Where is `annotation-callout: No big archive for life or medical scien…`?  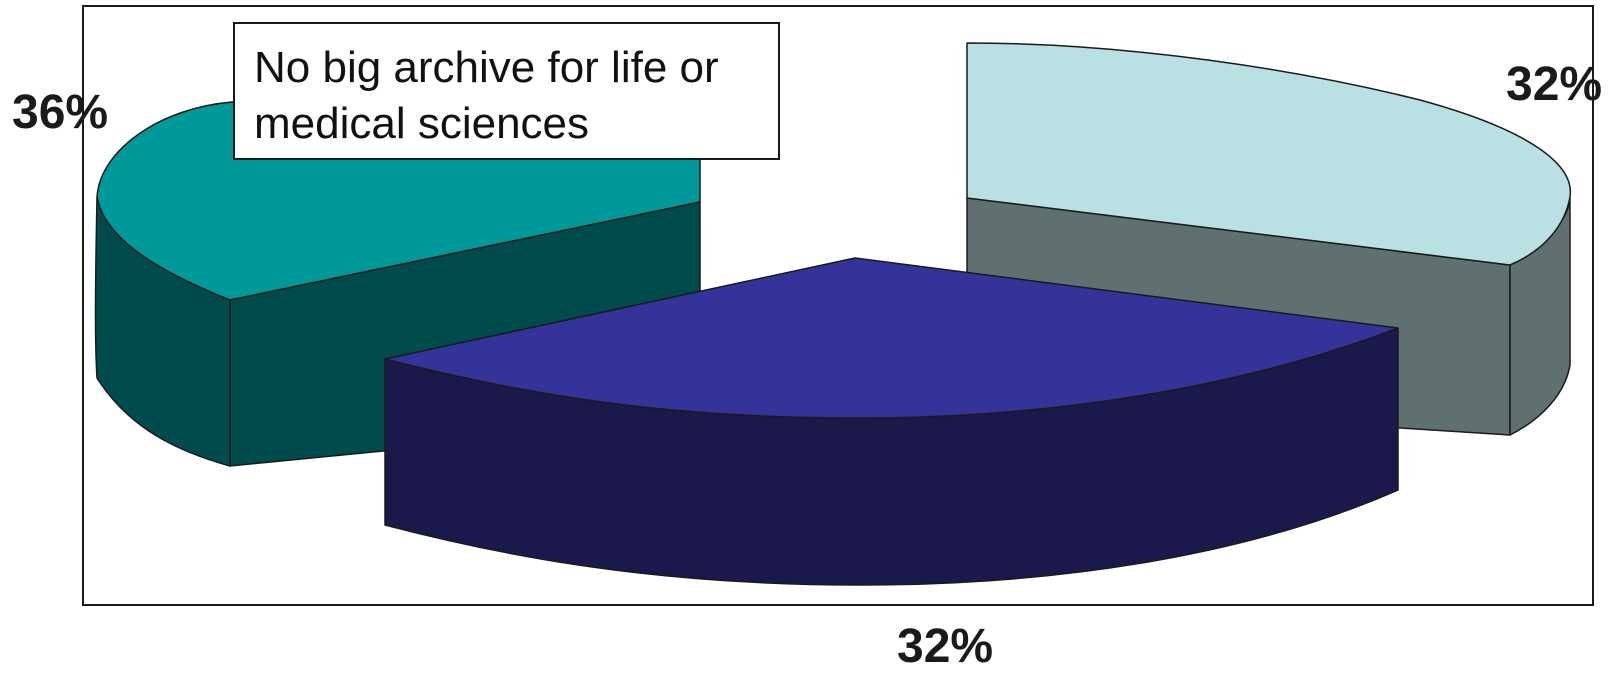 annotation-callout: No big archive for life or medical scien… is located at coordinates (506, 91).